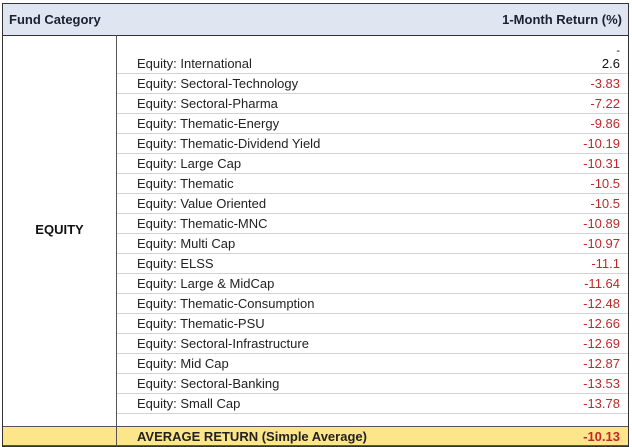 This screenshot has height=447, width=632. I want to click on table-row: Equity: Multi Cap -10.97, so click(372, 244).